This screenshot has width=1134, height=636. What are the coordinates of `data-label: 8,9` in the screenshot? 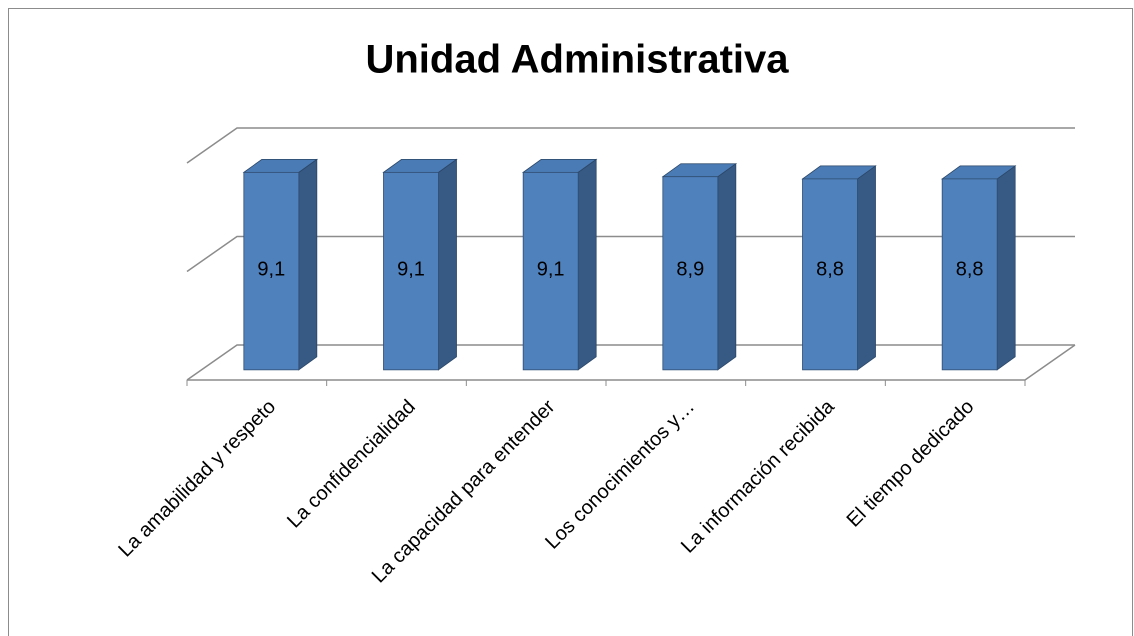 It's located at (690, 269).